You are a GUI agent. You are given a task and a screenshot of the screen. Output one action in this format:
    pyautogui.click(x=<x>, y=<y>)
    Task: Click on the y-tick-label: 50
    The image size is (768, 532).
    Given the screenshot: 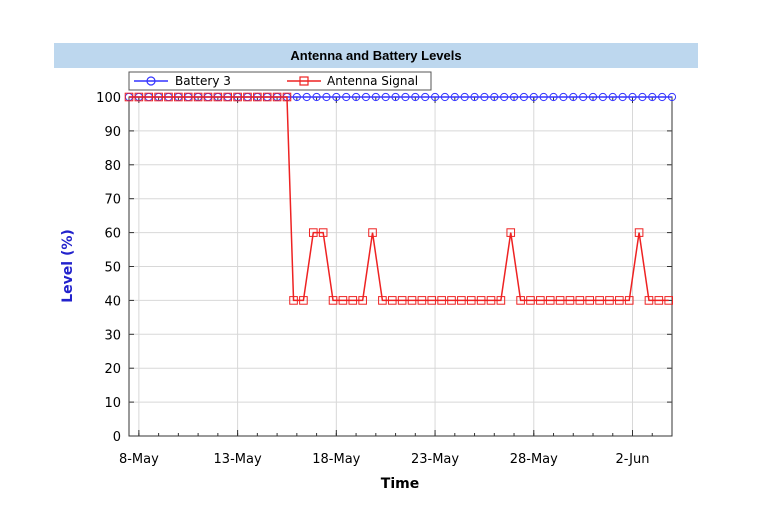 What is the action you would take?
    pyautogui.click(x=112, y=268)
    